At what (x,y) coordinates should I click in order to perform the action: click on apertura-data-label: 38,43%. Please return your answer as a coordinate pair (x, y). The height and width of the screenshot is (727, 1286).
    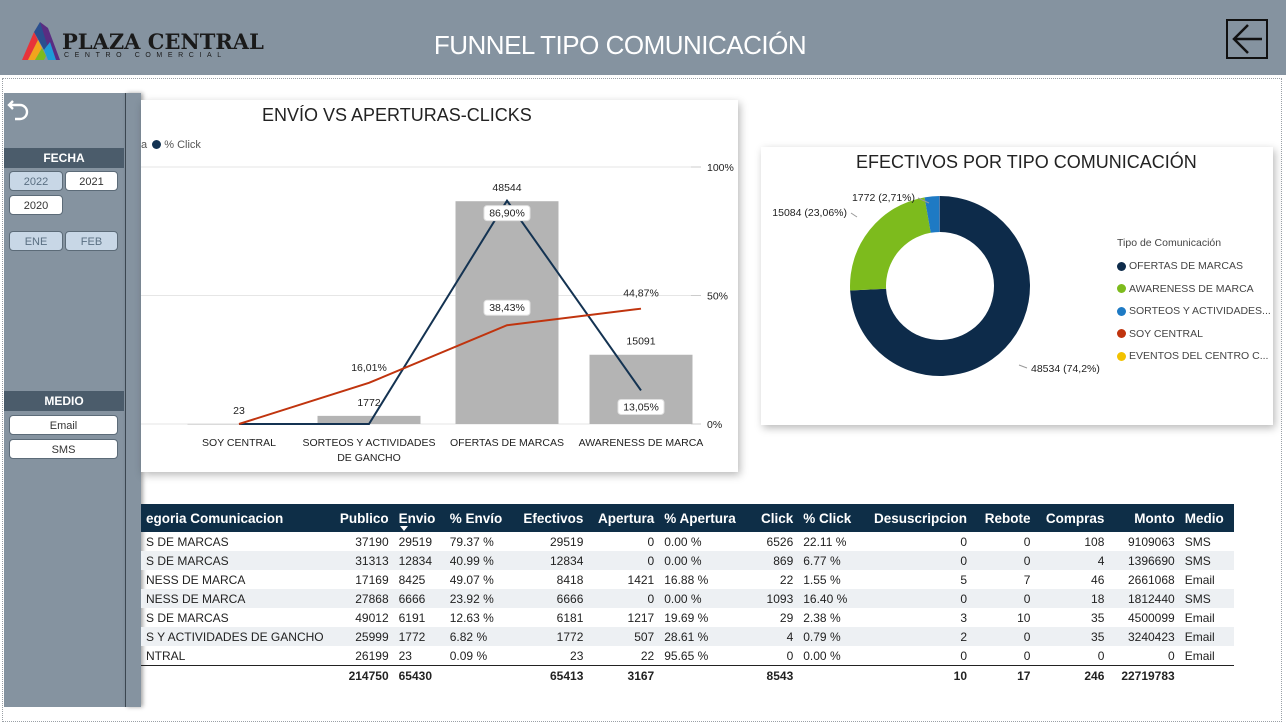
    Looking at the image, I should click on (507, 307).